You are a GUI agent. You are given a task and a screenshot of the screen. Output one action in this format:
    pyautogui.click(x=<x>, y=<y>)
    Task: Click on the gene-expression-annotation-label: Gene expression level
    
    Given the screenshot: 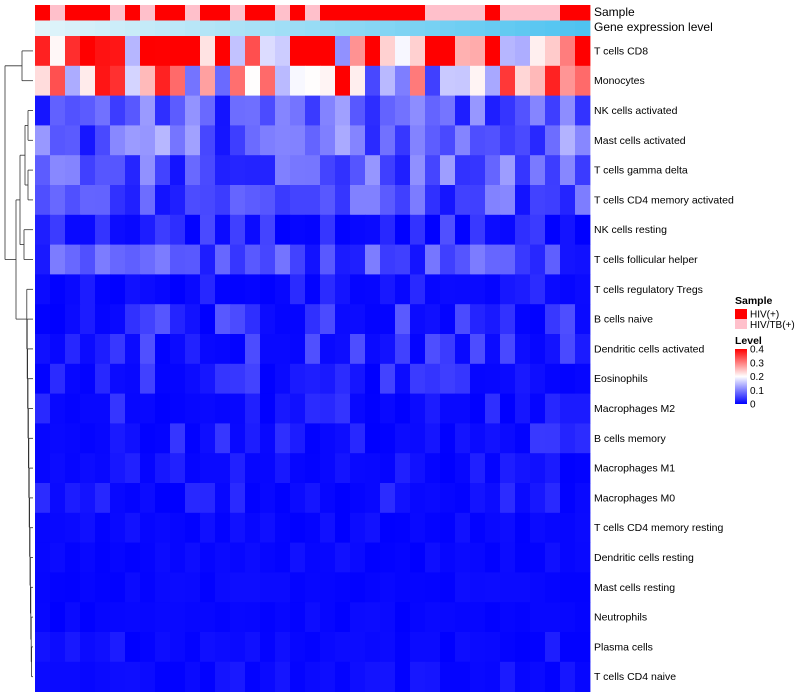 What is the action you would take?
    pyautogui.click(x=653, y=27)
    